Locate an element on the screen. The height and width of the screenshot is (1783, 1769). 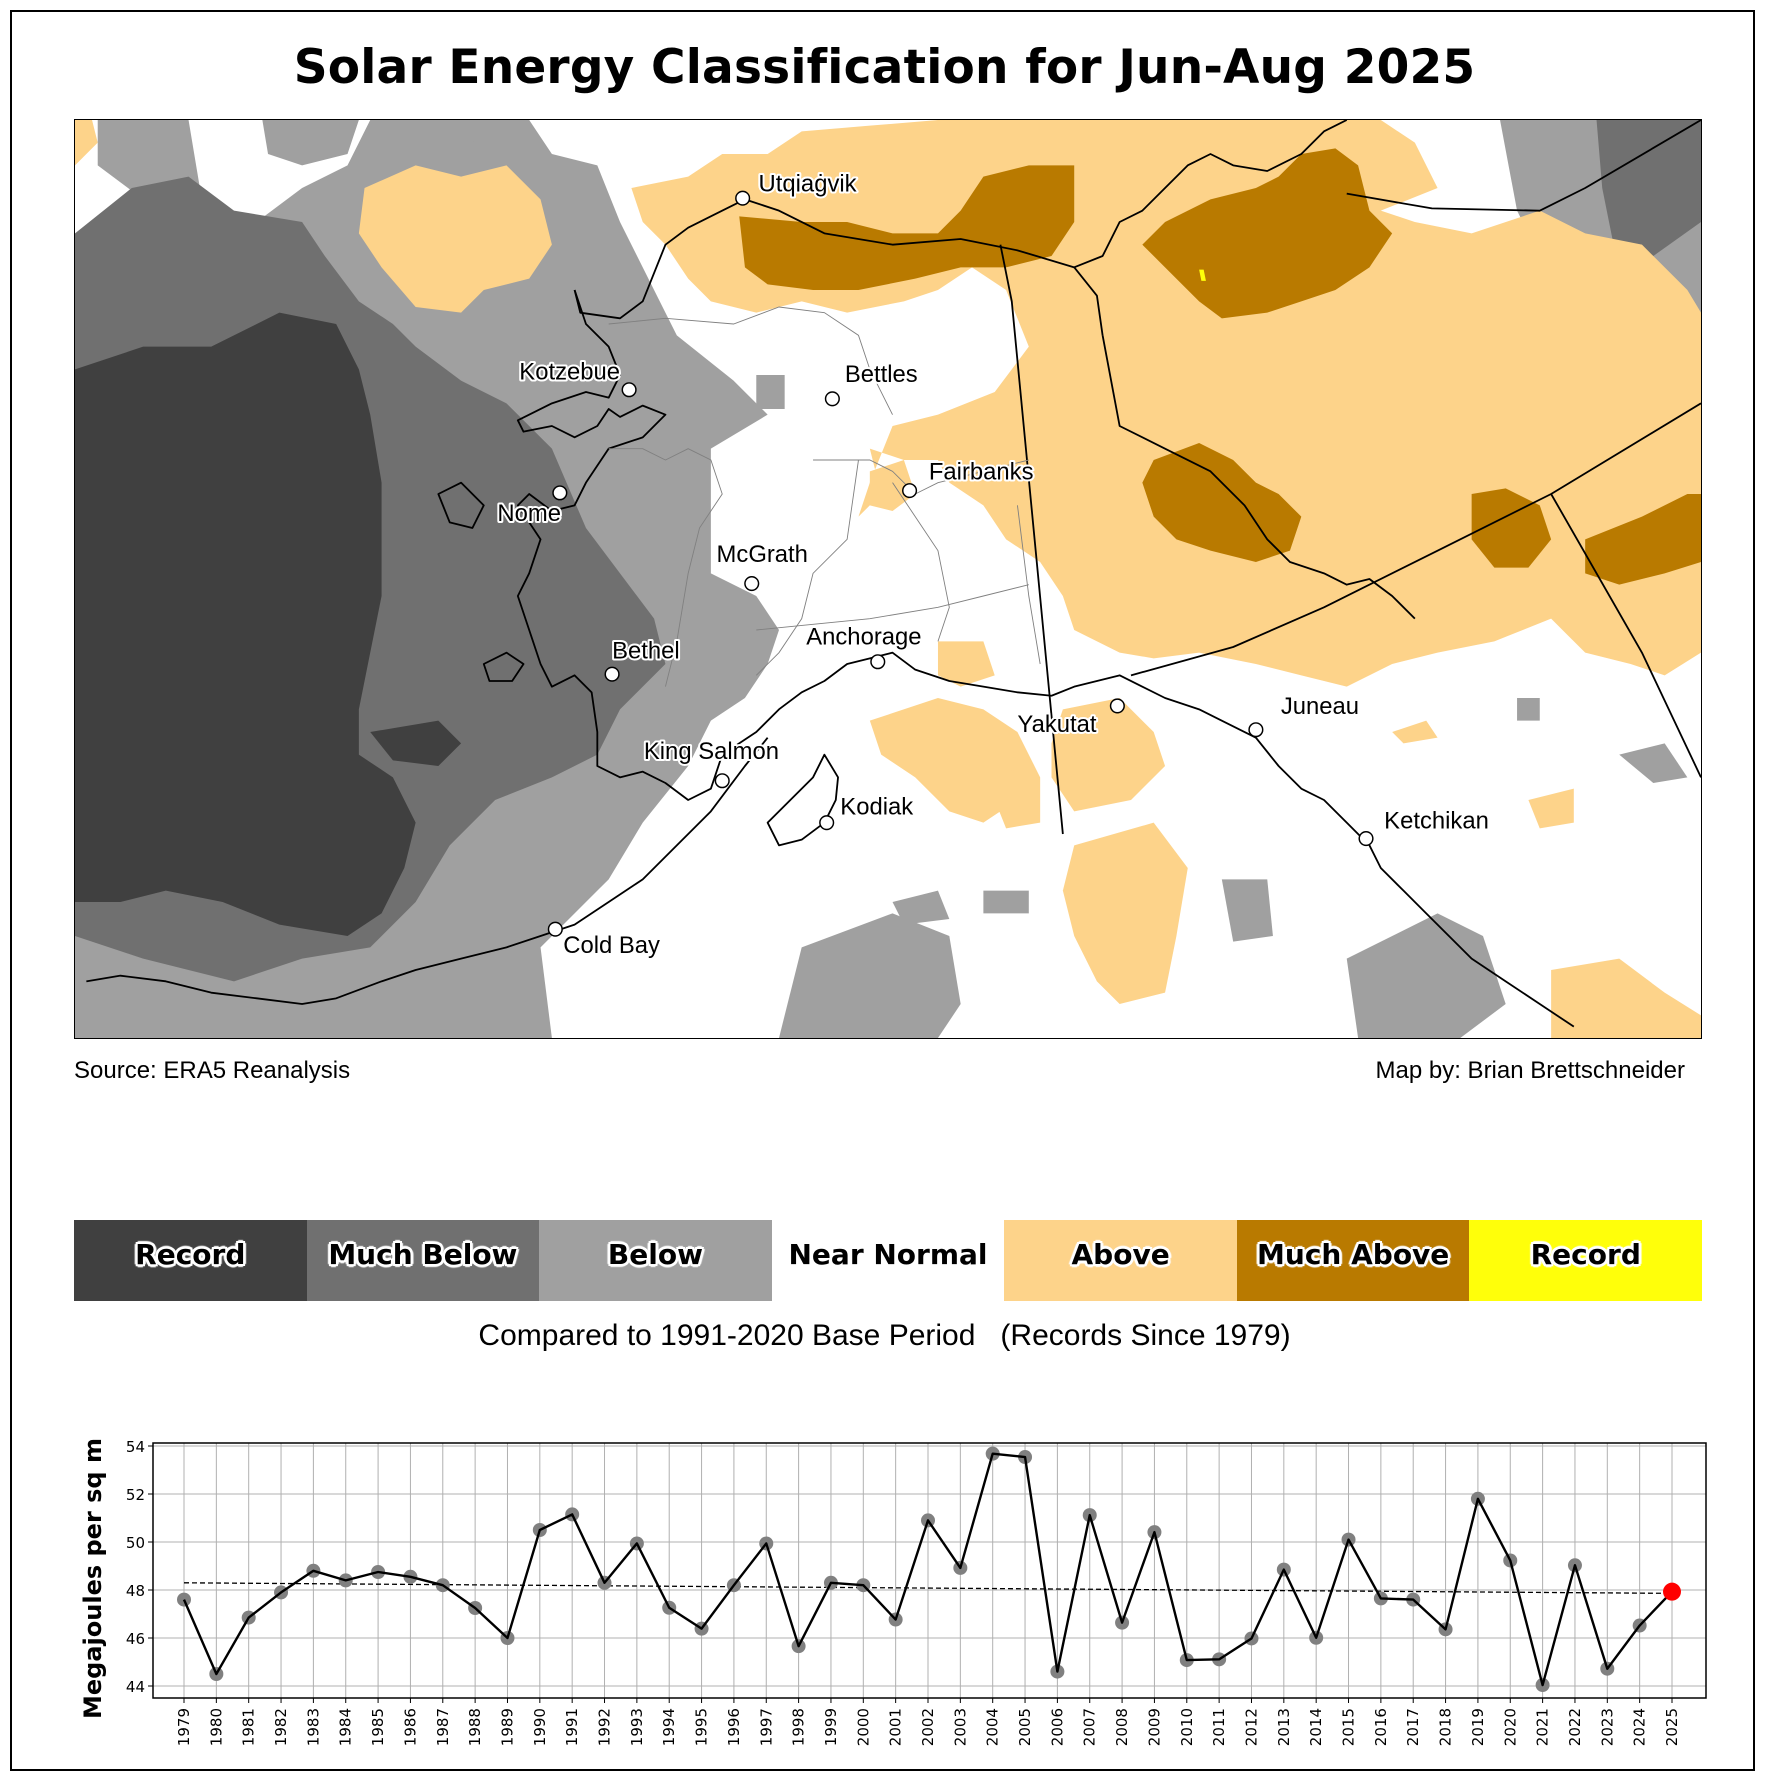
city-label: Ketchikan is located at coordinates (1436, 820).